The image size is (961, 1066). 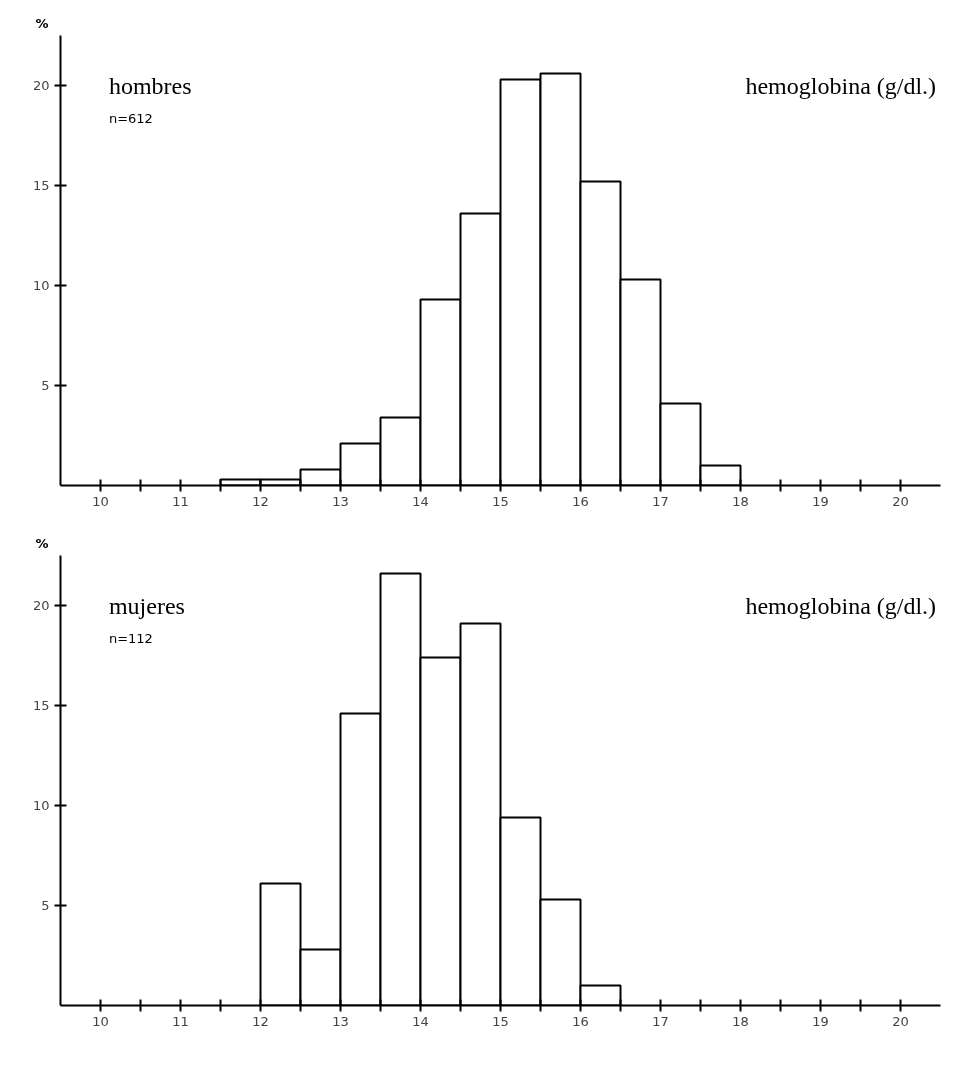 I want to click on text: n=612, so click(x=130, y=118).